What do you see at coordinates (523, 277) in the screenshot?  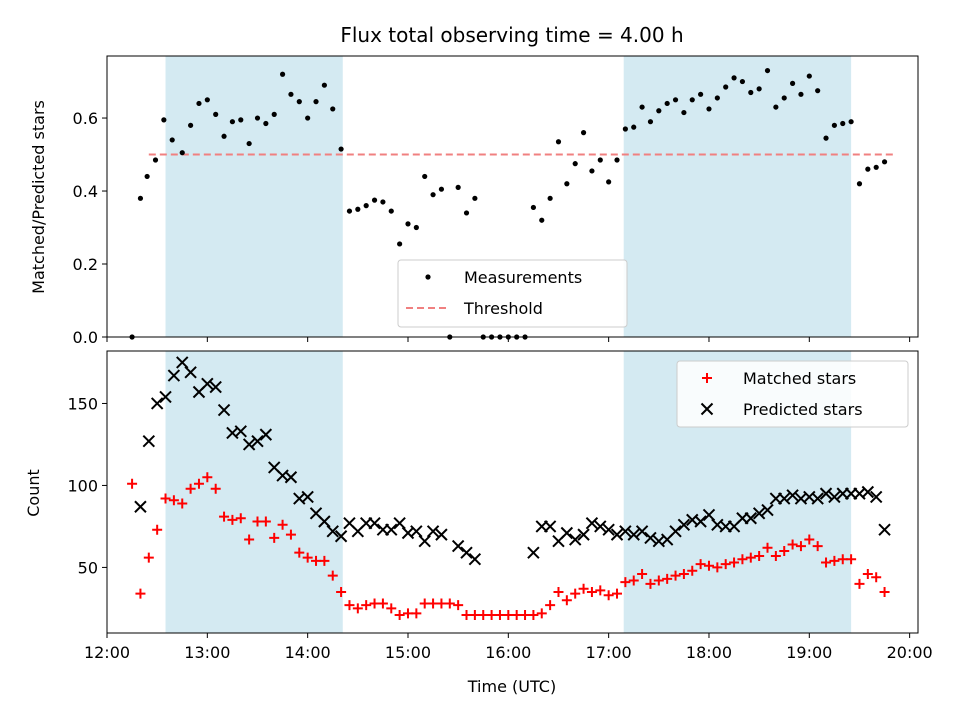 I see `legend-label: Measurements` at bounding box center [523, 277].